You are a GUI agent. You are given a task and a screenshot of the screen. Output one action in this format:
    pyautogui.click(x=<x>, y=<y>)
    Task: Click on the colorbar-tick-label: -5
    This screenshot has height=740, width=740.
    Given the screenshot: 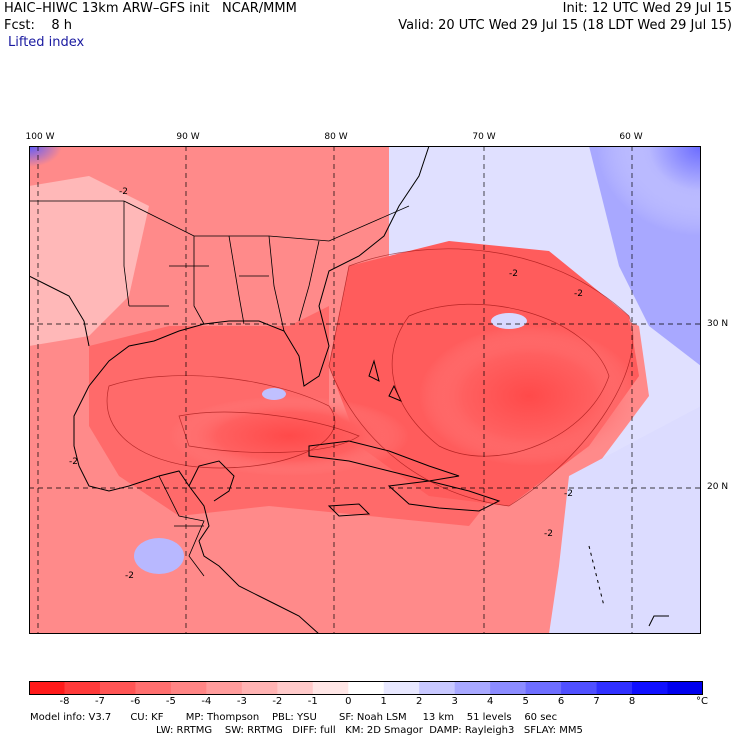 What is the action you would take?
    pyautogui.click(x=170, y=701)
    